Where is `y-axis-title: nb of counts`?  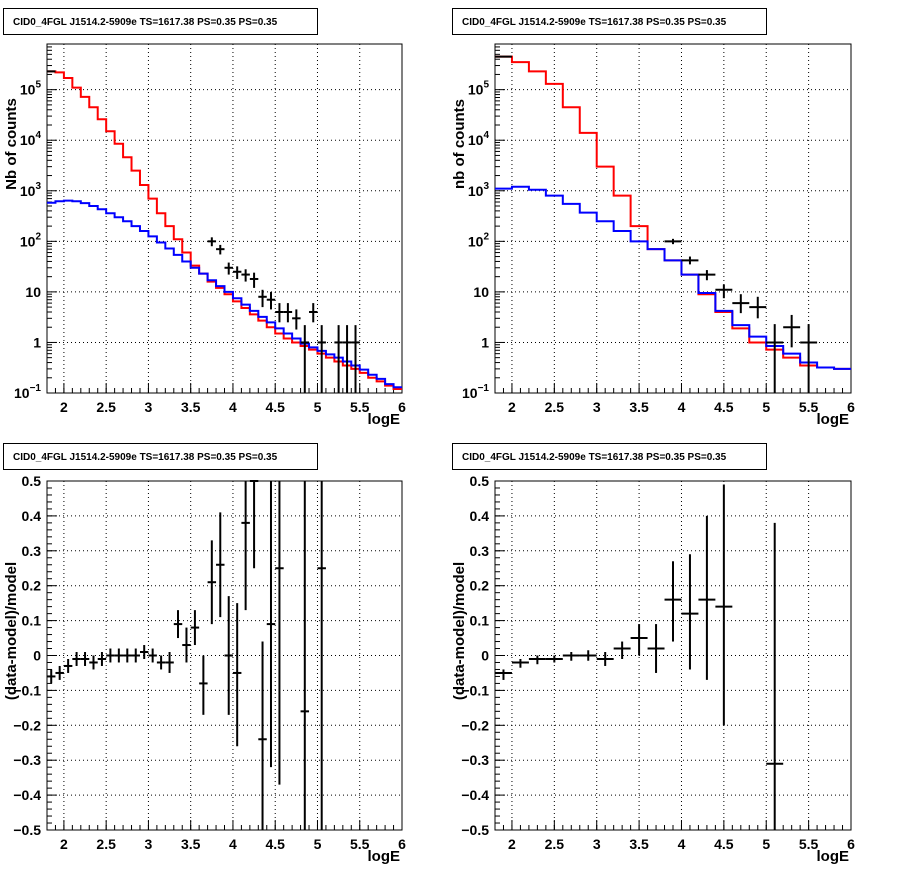
y-axis-title: nb of counts is located at coordinates (459, 144).